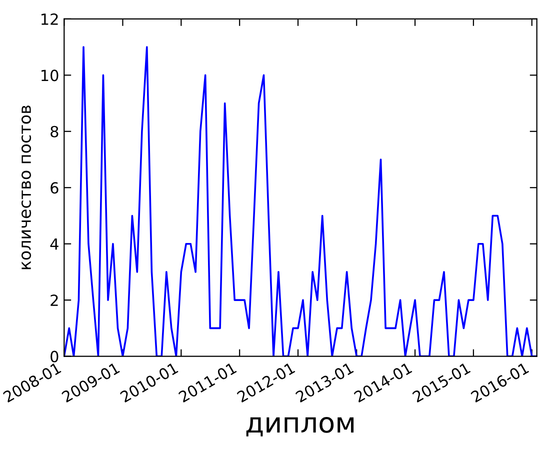  What do you see at coordinates (50, 19) in the screenshot?
I see `y-tick-label: 12` at bounding box center [50, 19].